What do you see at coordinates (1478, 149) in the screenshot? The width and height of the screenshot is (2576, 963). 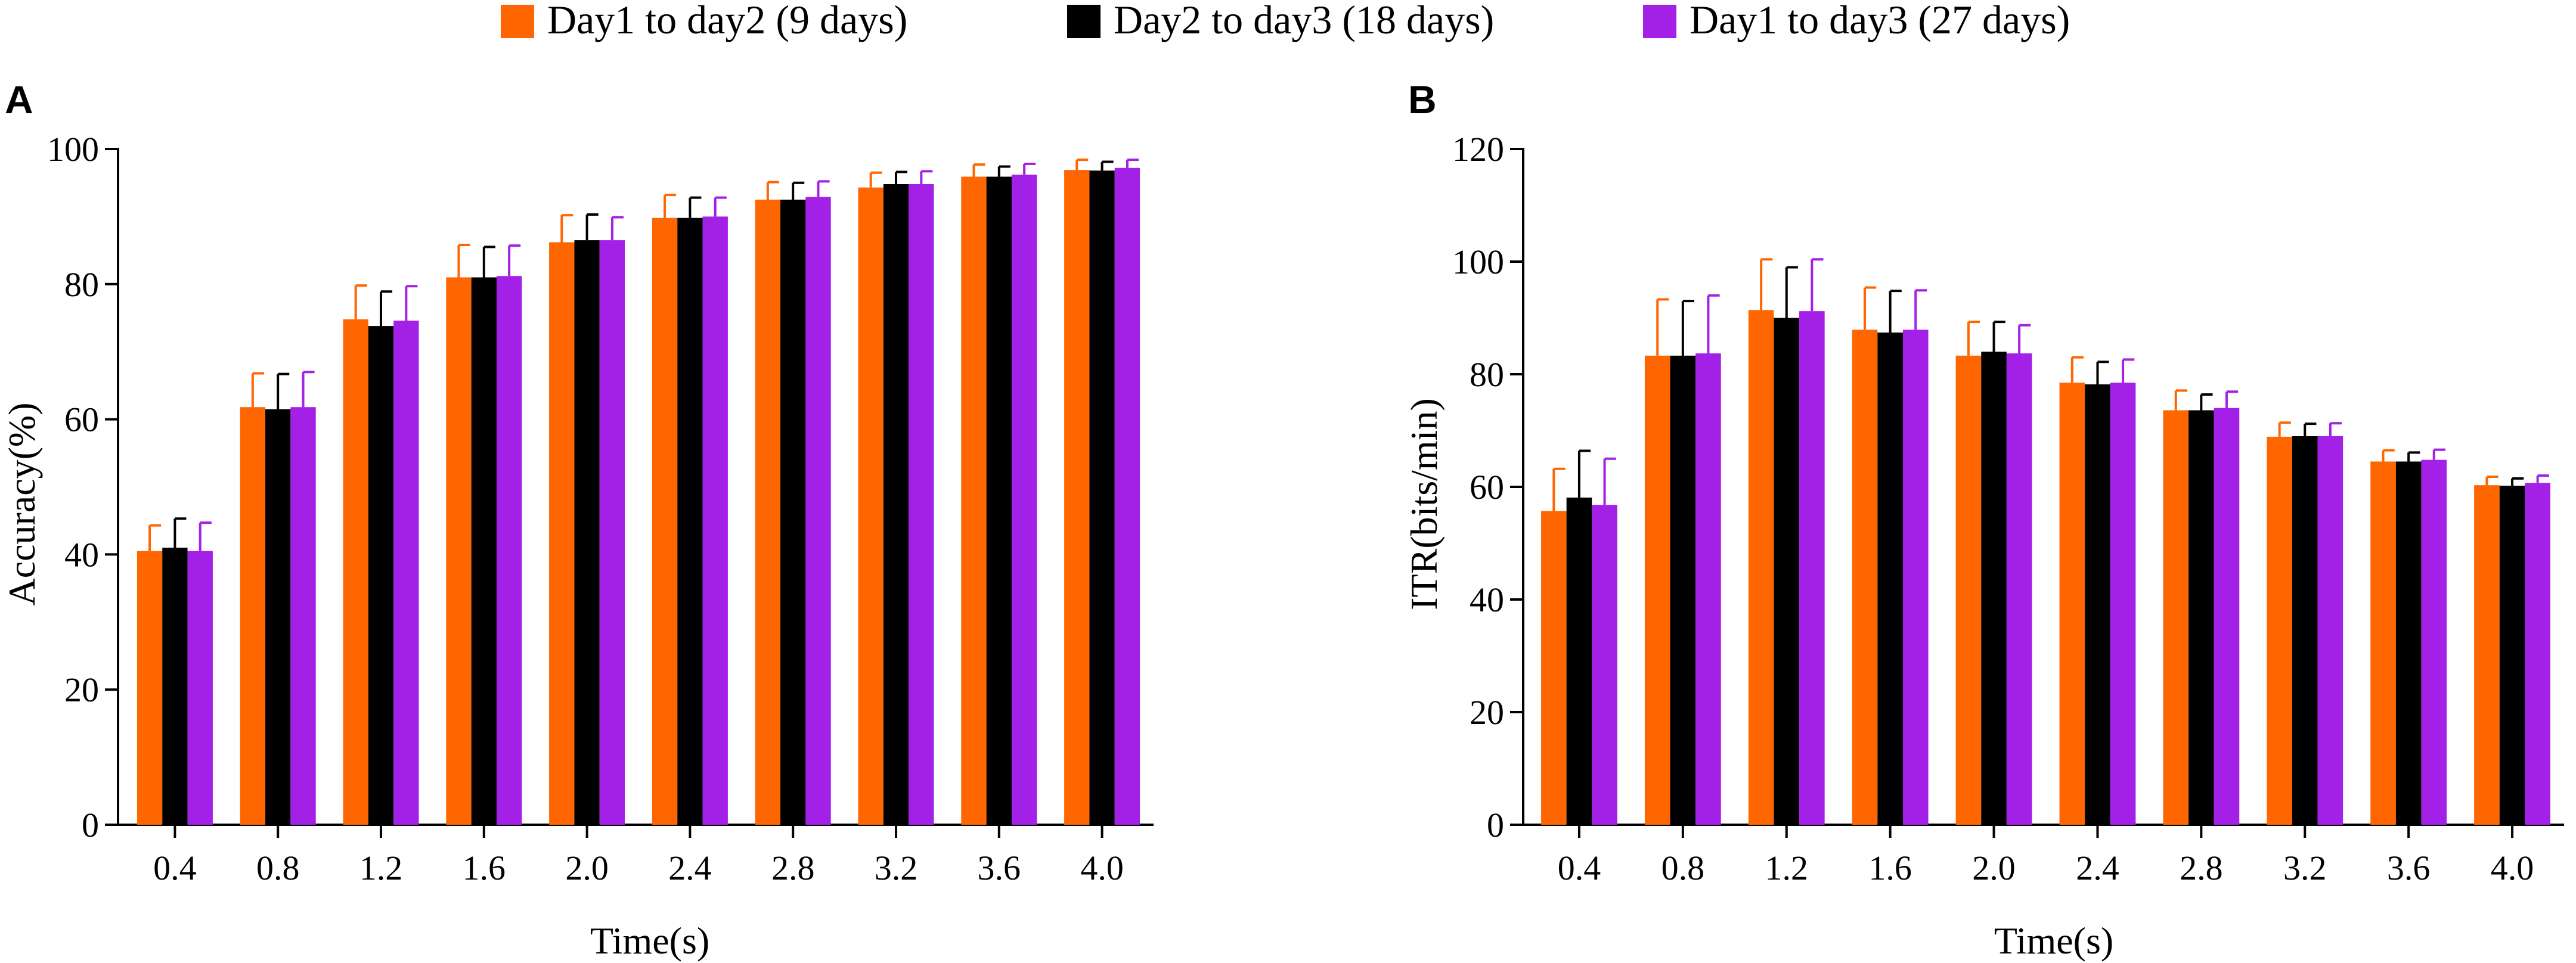 I see `panel-b-ytick-label: 120` at bounding box center [1478, 149].